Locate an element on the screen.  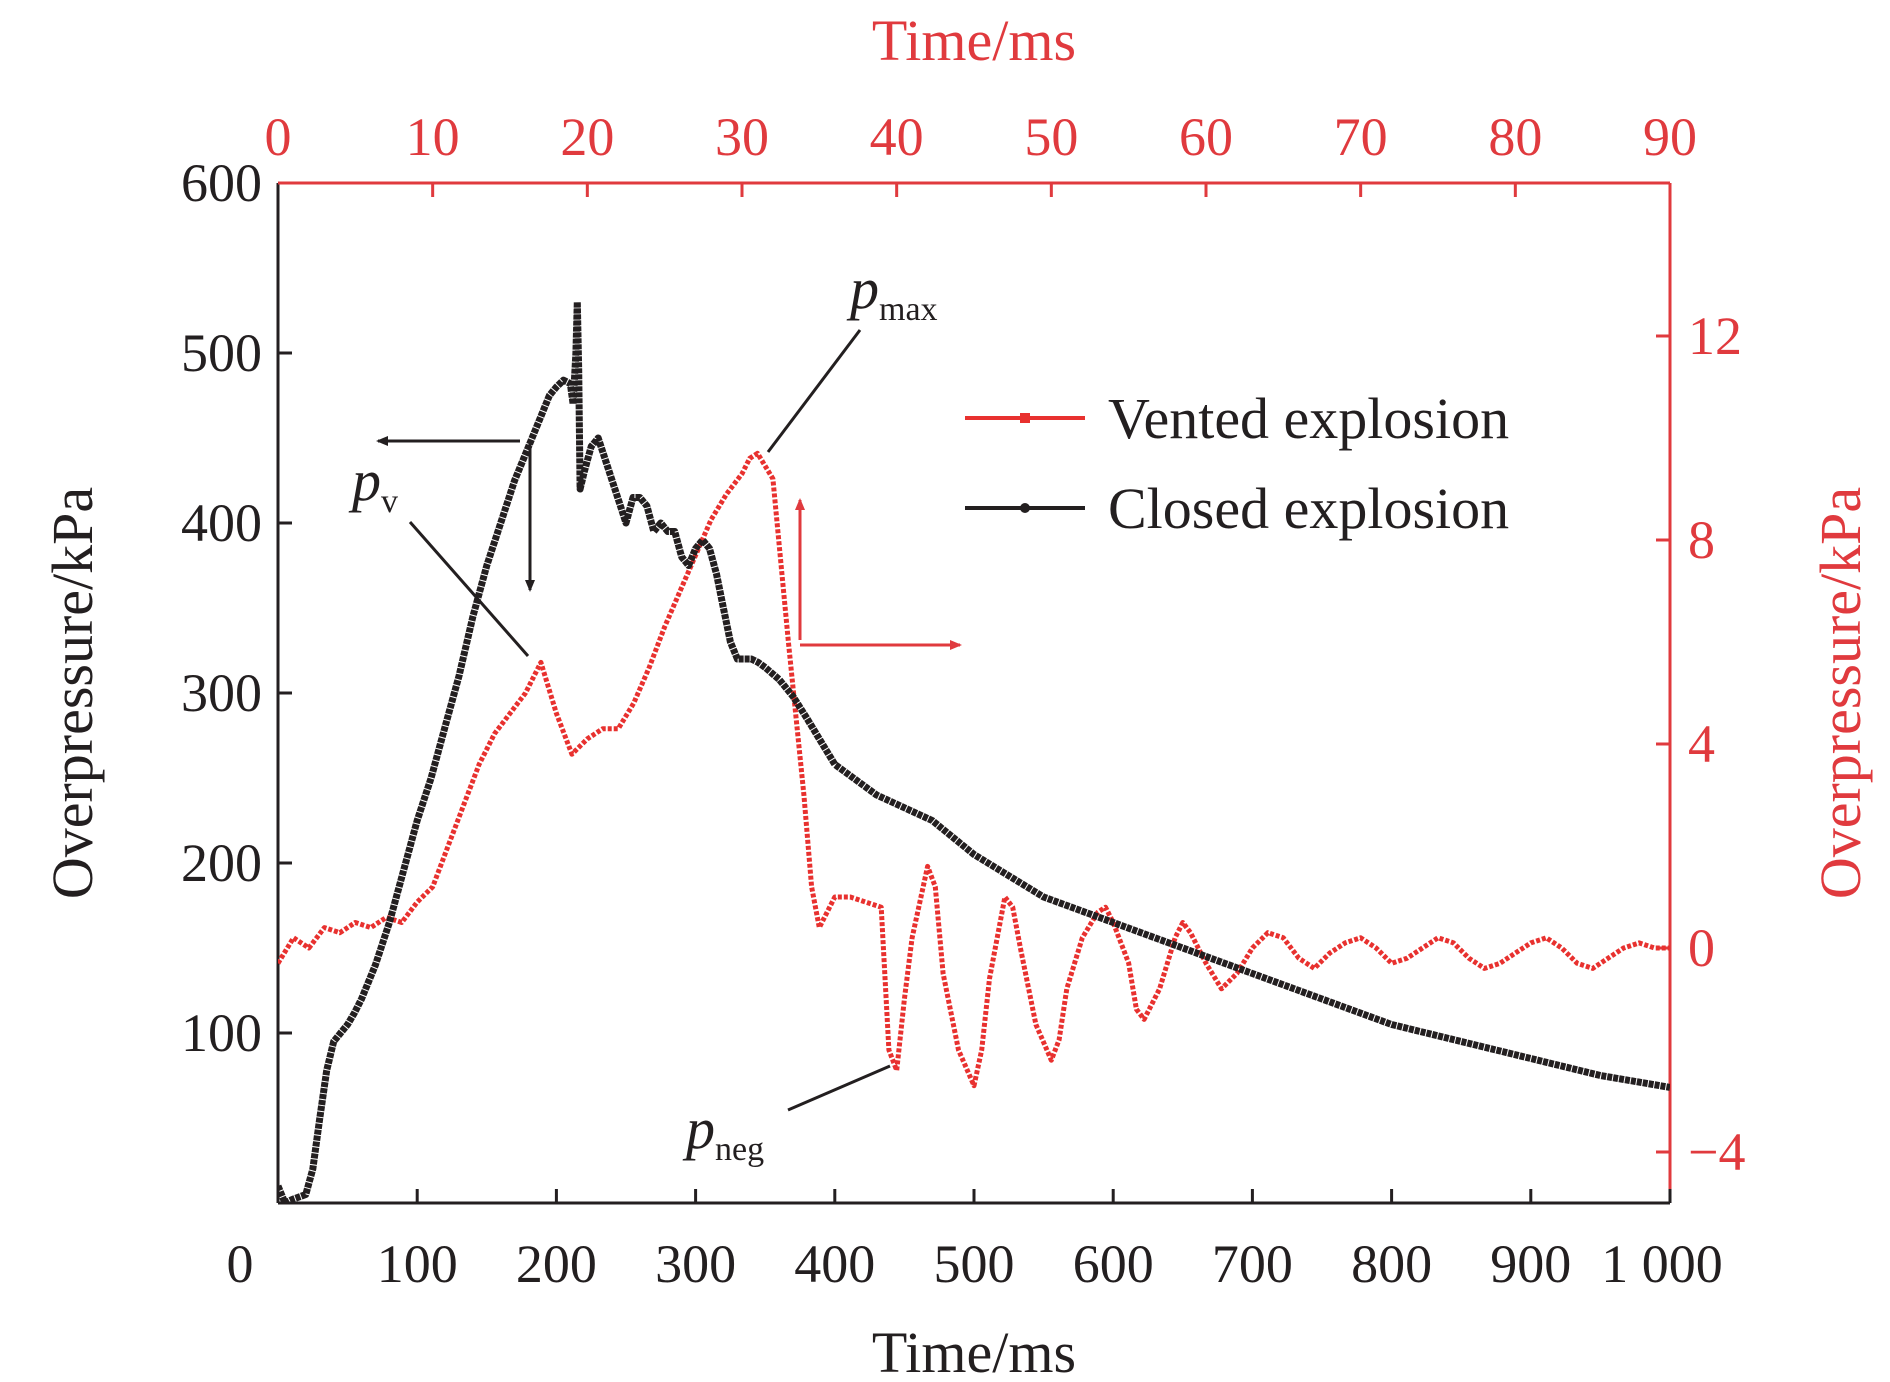
x-bottom-tick-label: 200 is located at coordinates (556, 1264).